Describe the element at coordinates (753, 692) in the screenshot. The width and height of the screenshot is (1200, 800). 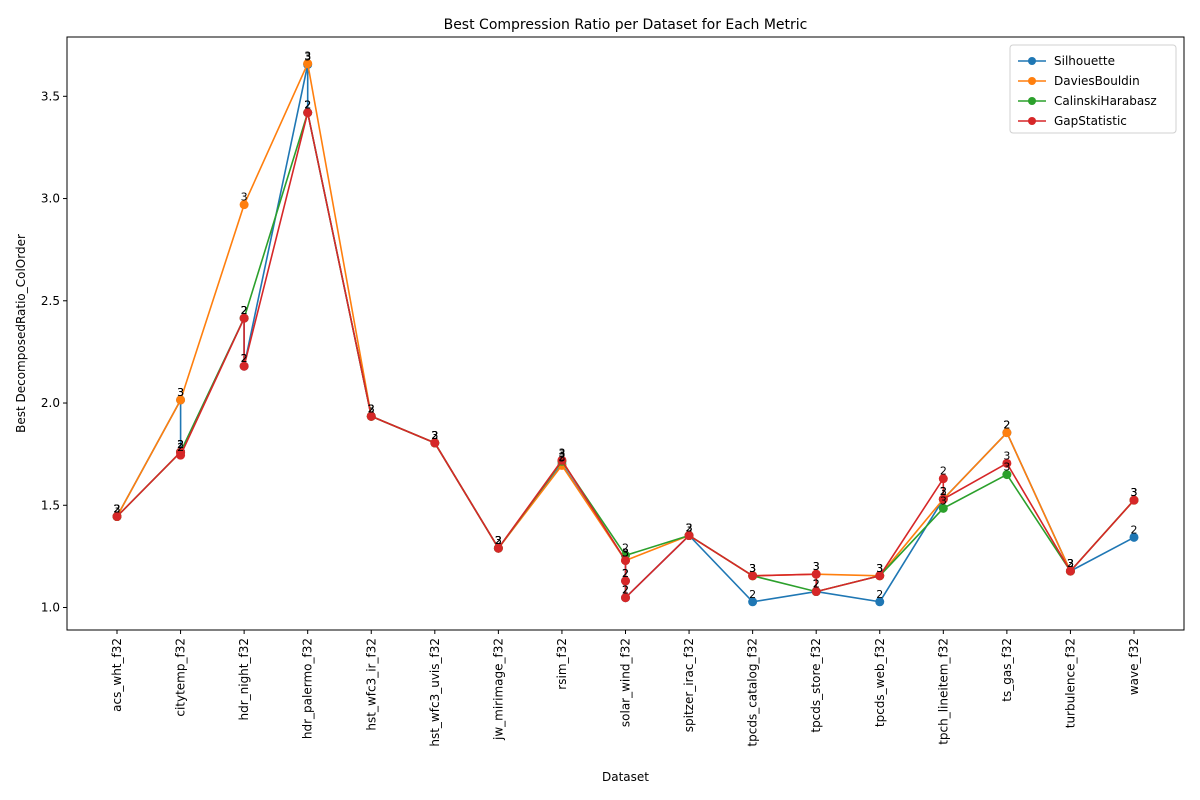
I see `x-tick-label: tpcds_catalog_f32` at that location.